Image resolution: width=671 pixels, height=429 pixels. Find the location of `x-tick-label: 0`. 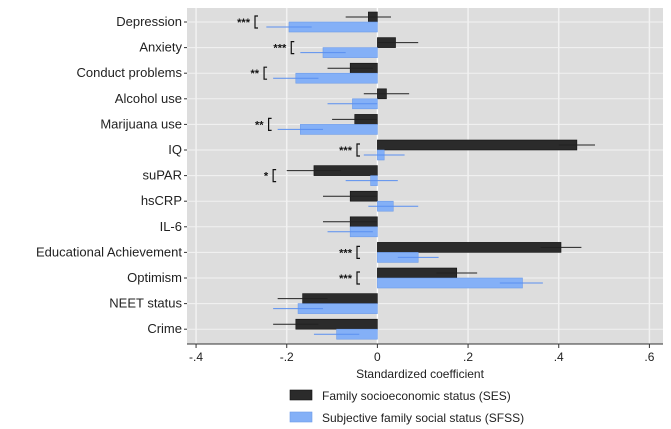

x-tick-label: 0 is located at coordinates (377, 357).